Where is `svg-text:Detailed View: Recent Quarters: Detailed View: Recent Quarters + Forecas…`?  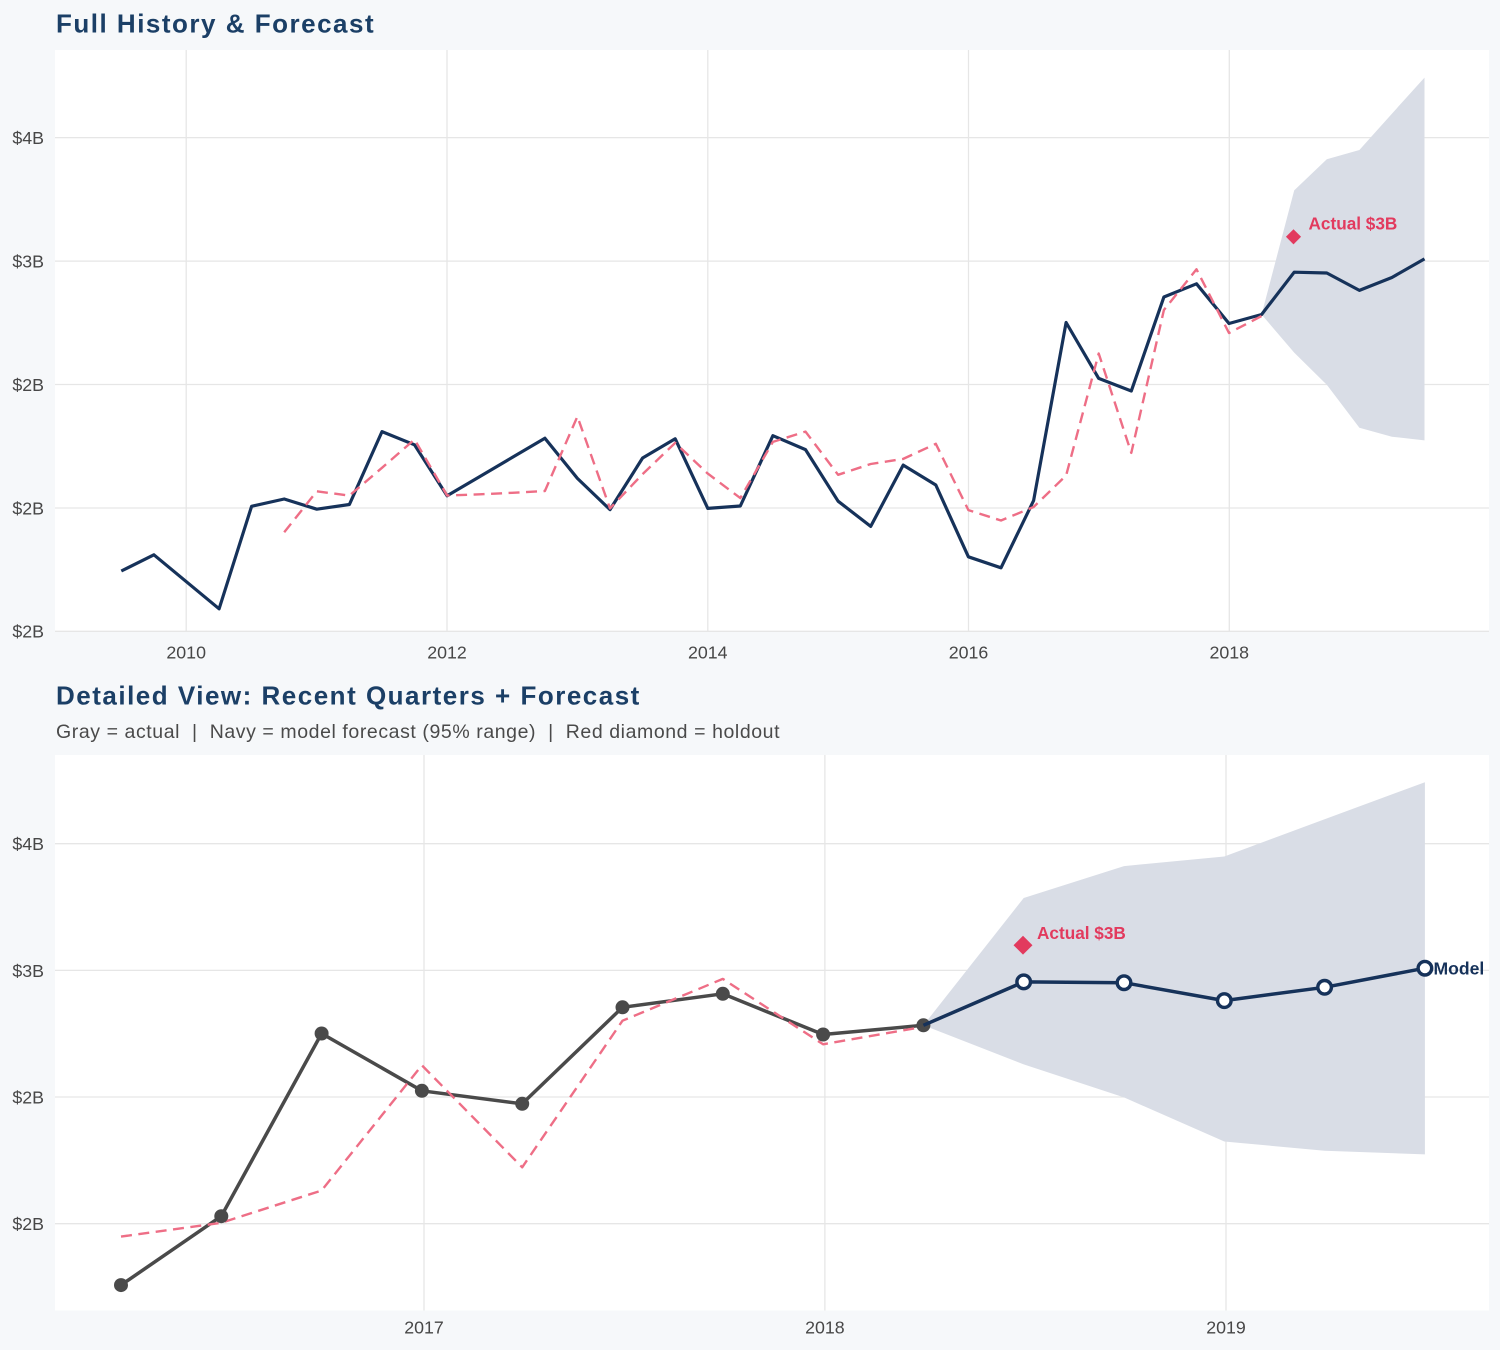 svg-text:Detailed View: Recent Quarters: Detailed View: Recent Quarters + Forecas… is located at coordinates (348, 696).